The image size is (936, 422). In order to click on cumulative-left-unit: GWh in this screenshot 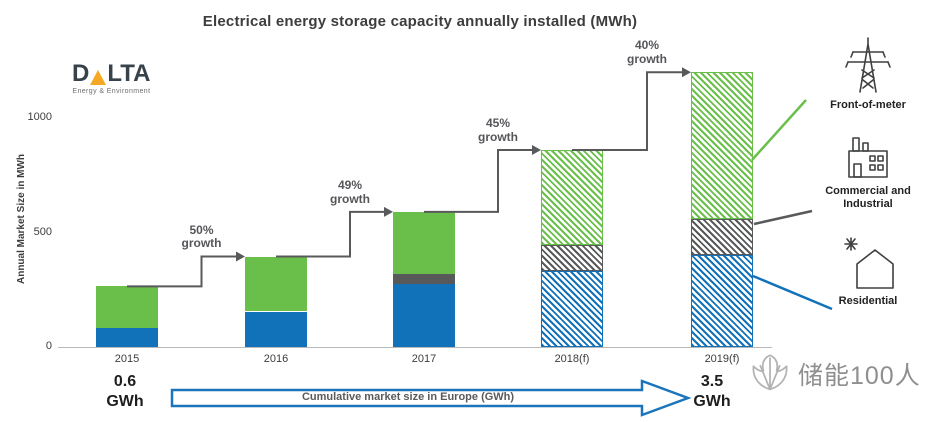, I will do `click(125, 401)`.